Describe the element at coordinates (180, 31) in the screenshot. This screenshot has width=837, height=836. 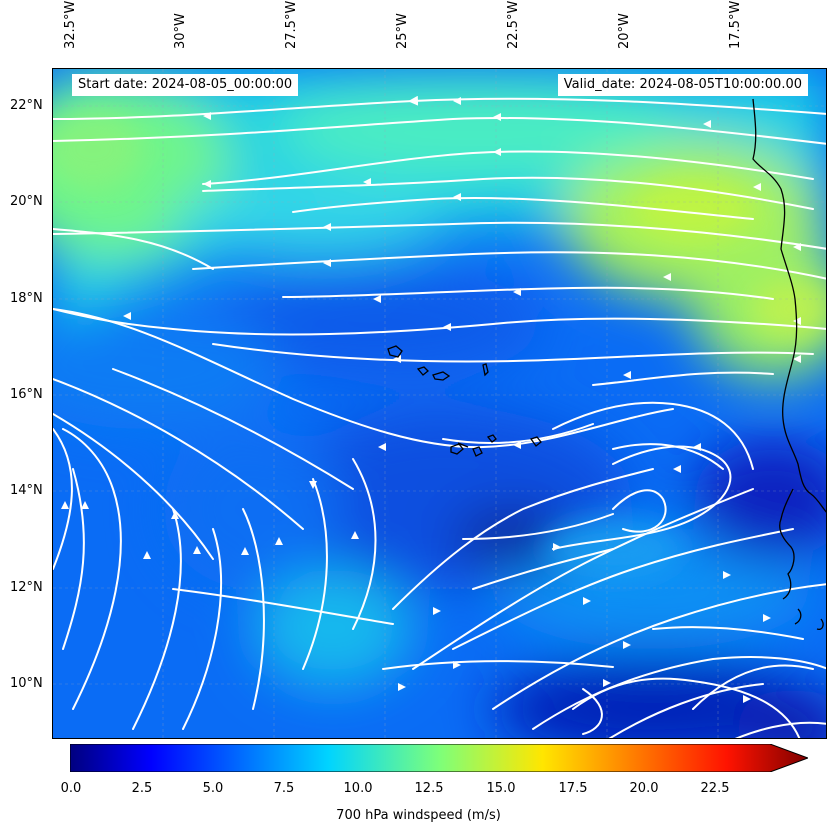
I see `lon-label-30w: 30°W` at that location.